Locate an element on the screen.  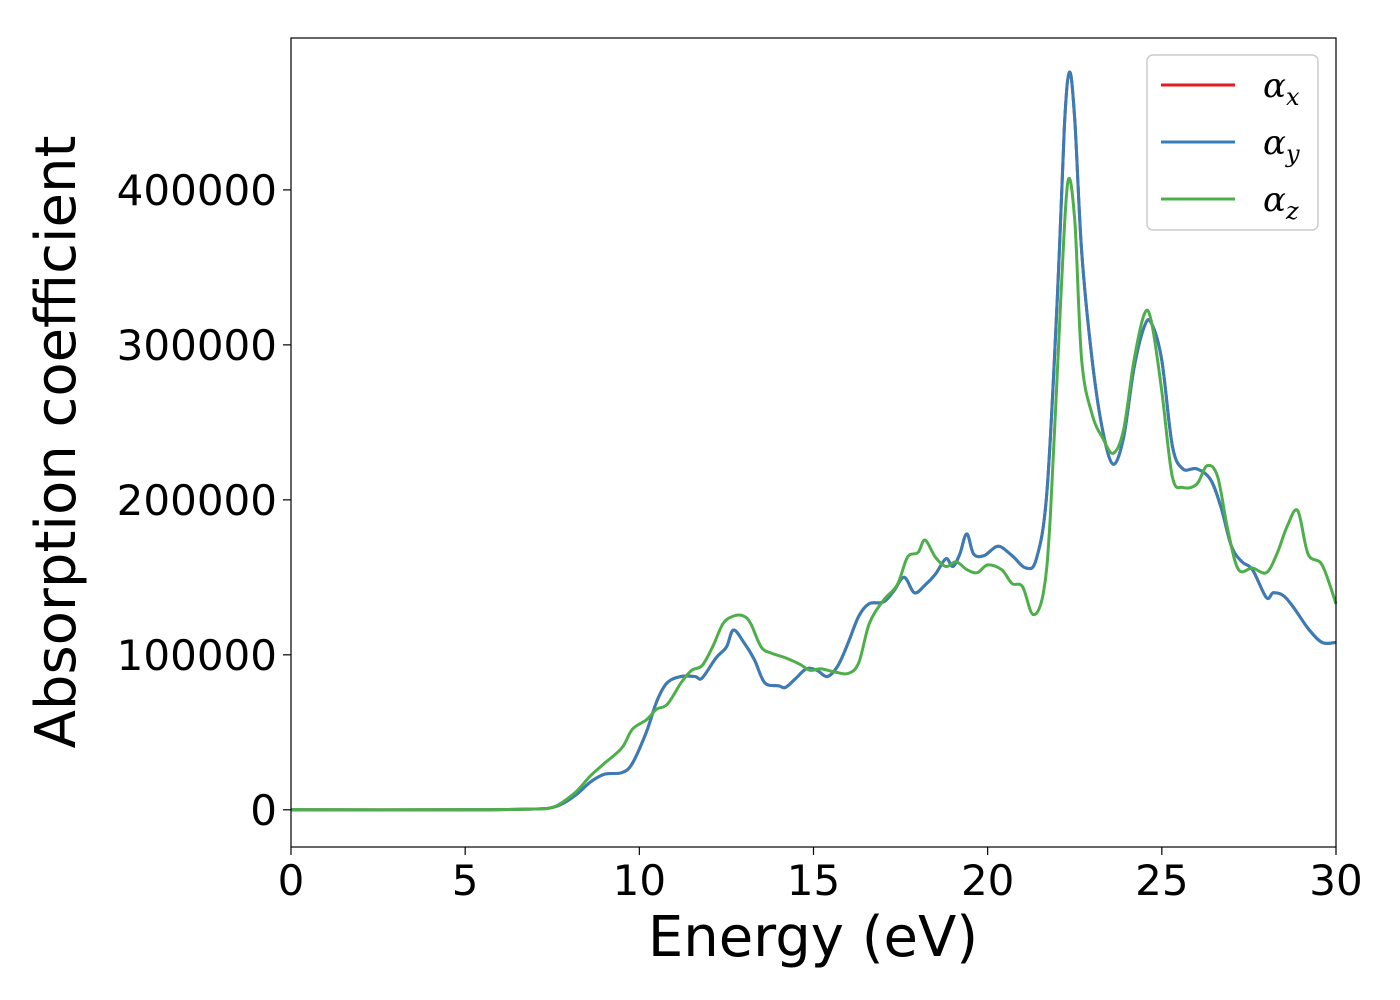
y-tick-label: 0 is located at coordinates (263, 810).